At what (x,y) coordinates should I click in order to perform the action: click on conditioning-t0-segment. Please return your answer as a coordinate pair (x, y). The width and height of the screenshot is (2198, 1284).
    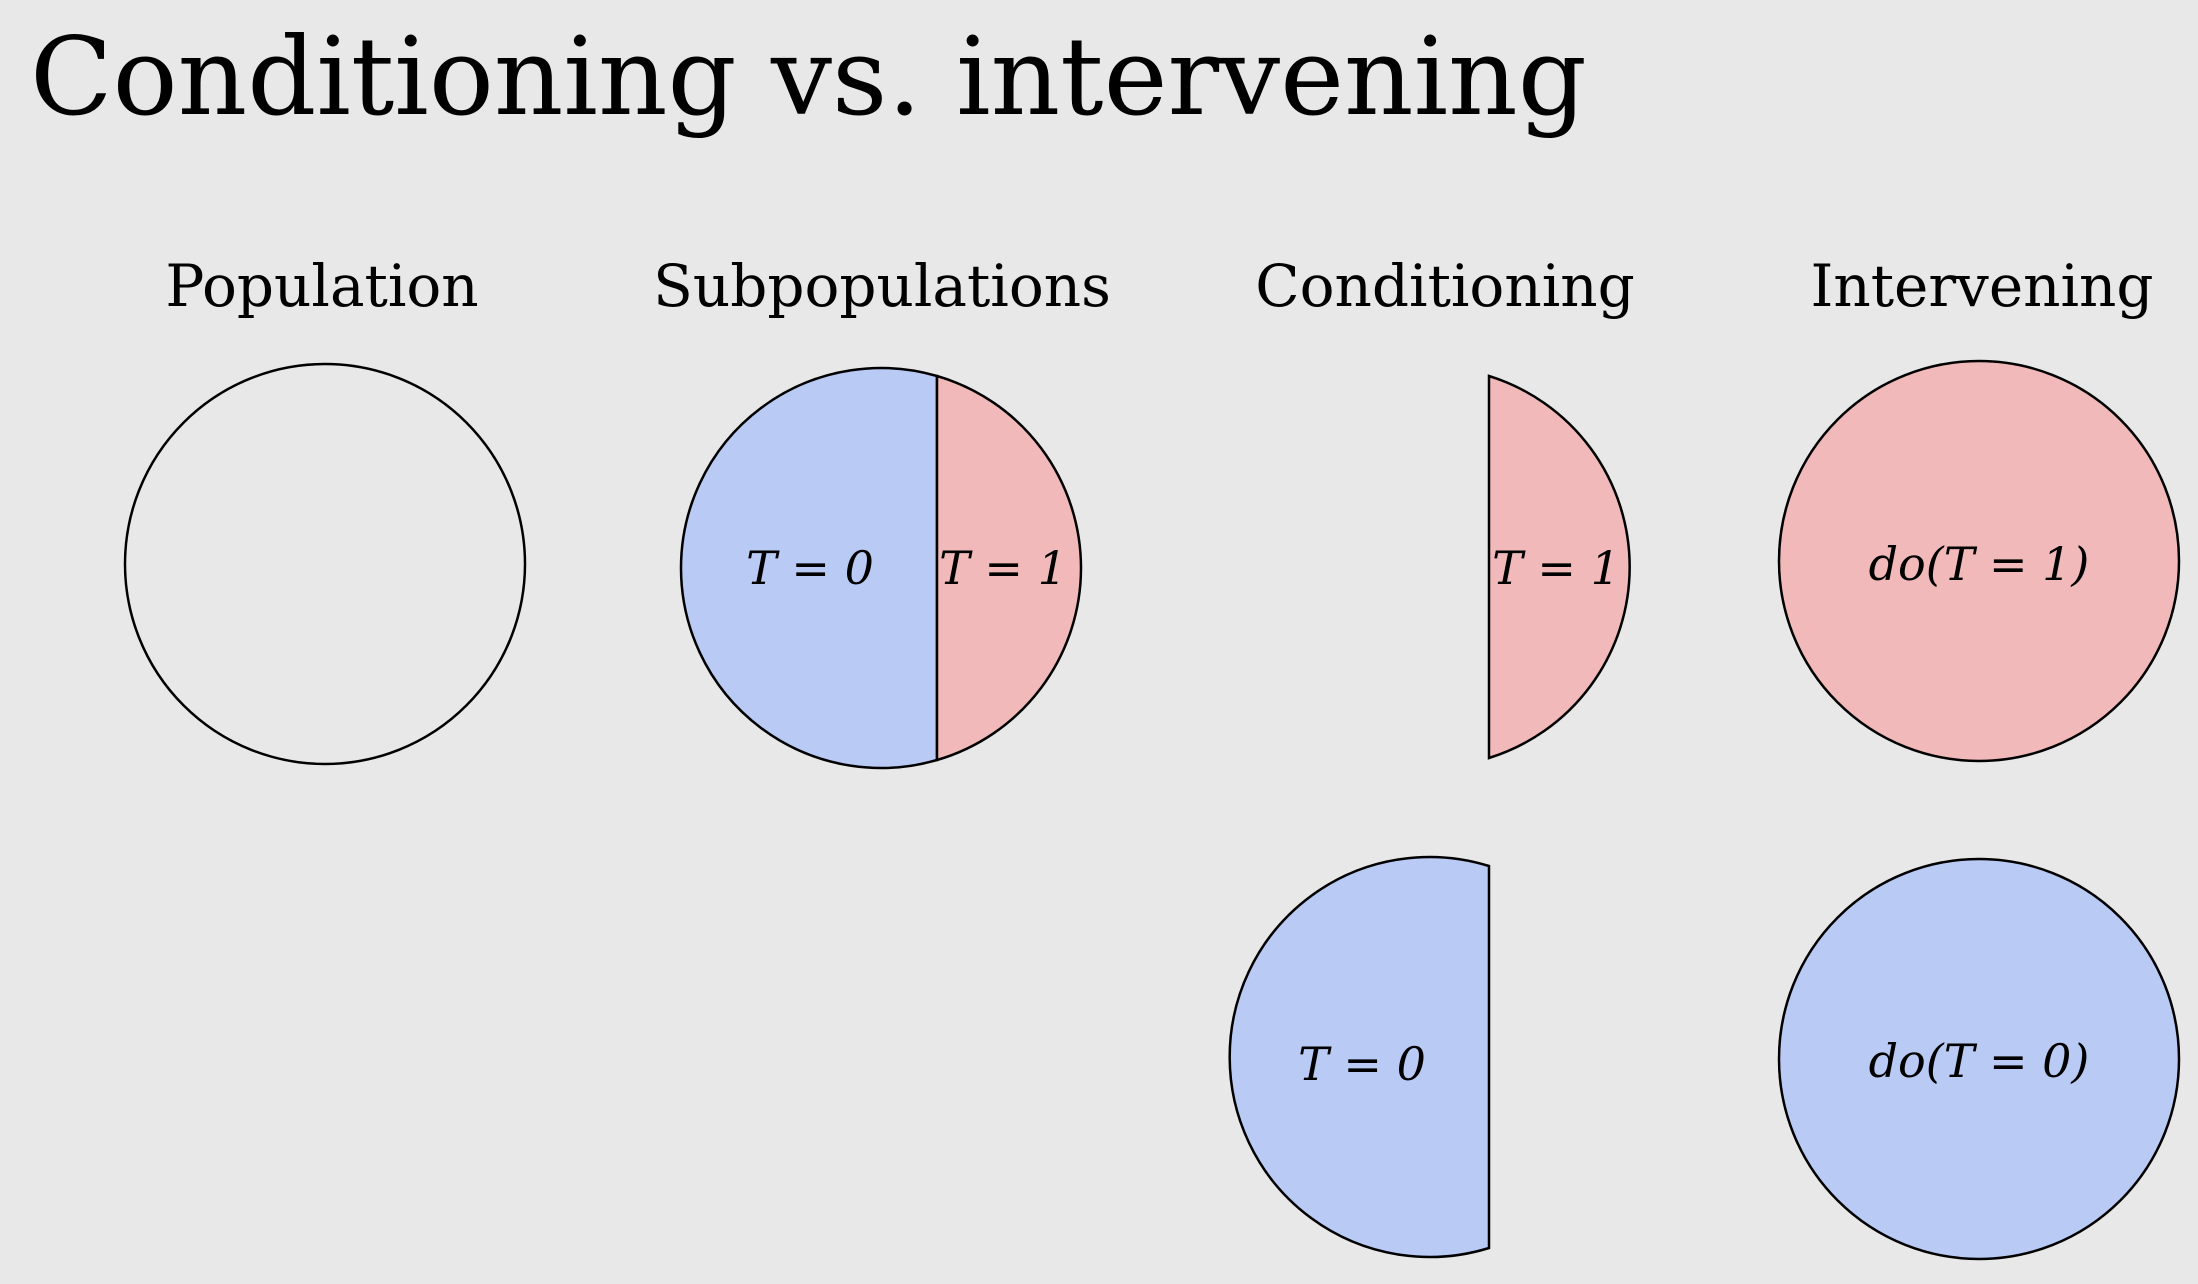
    Looking at the image, I should click on (1359, 1057).